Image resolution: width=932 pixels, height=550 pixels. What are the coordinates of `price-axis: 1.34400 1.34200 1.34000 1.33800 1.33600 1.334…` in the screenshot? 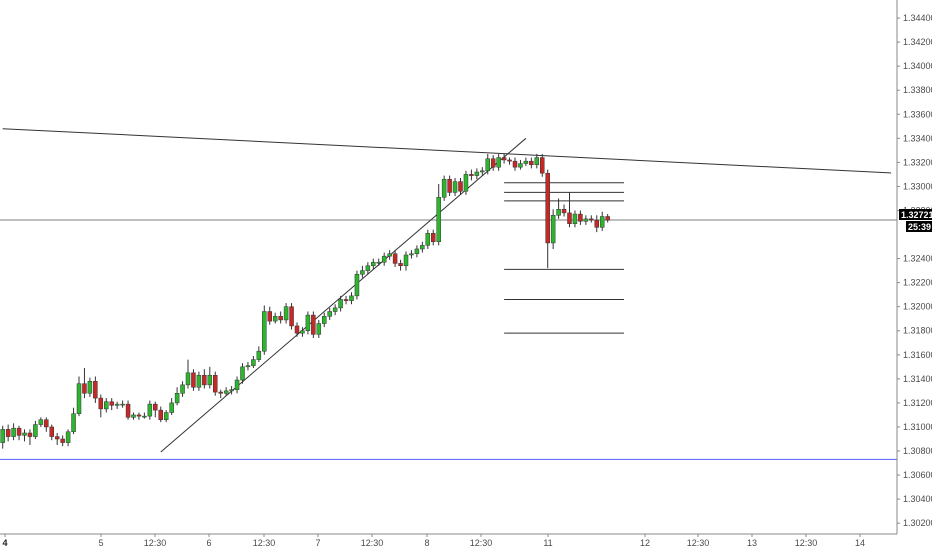 It's located at (914, 270).